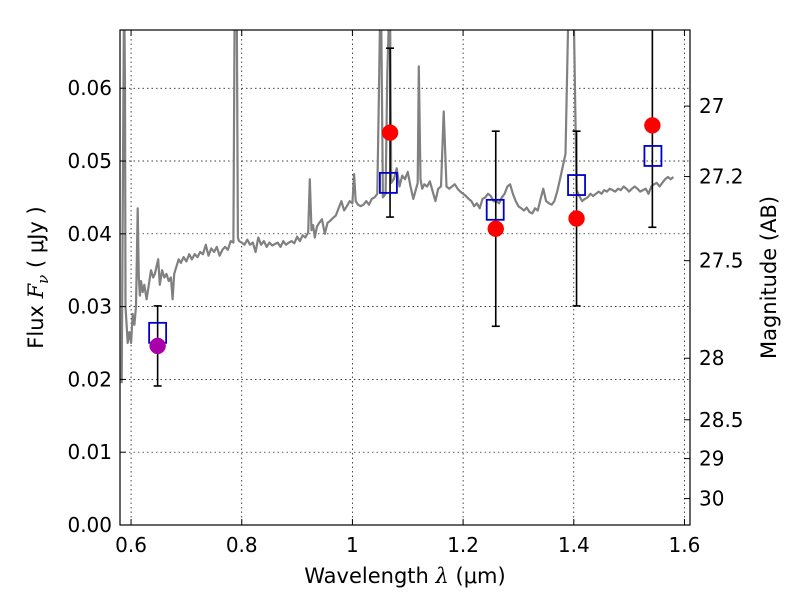  I want to click on y-tick-label: 0.00, so click(89, 525).